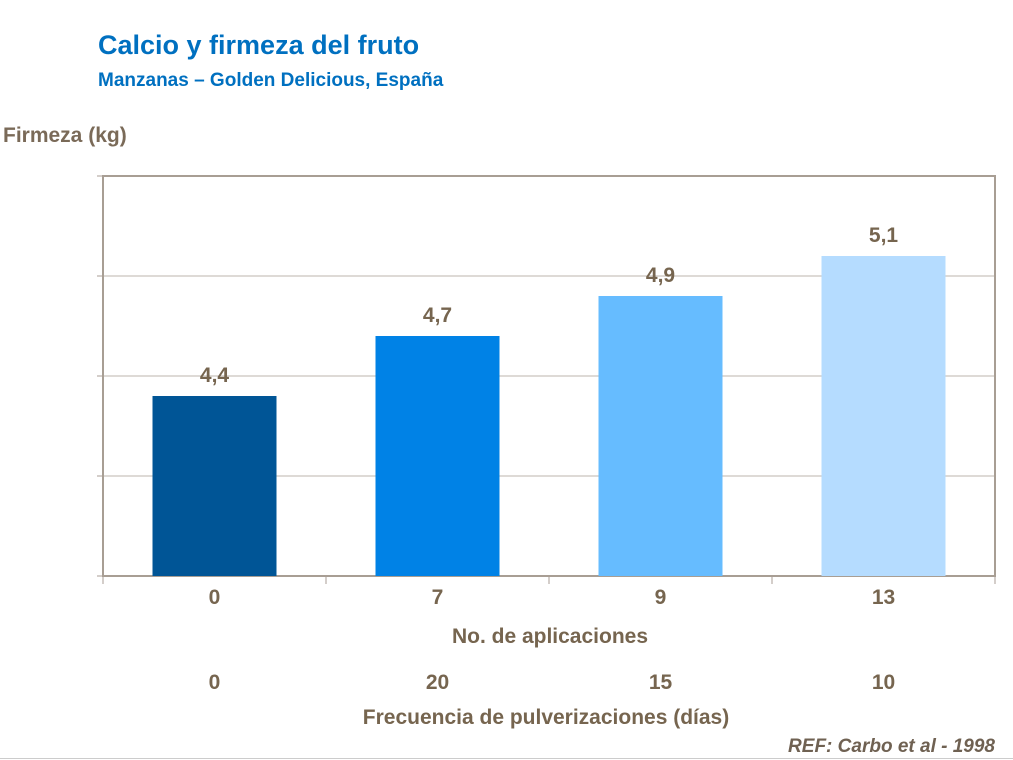 This screenshot has width=1013, height=760. What do you see at coordinates (214, 682) in the screenshot?
I see `x-tick-label-2: 0` at bounding box center [214, 682].